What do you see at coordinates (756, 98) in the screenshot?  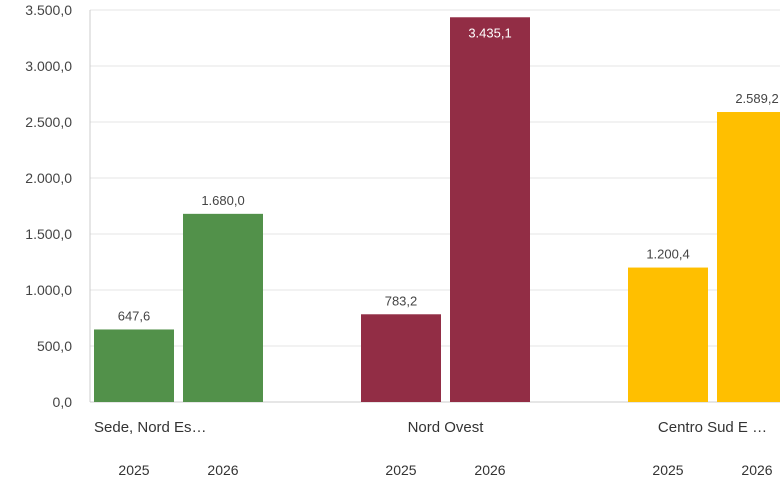 I see `data-label: 2.589,2` at bounding box center [756, 98].